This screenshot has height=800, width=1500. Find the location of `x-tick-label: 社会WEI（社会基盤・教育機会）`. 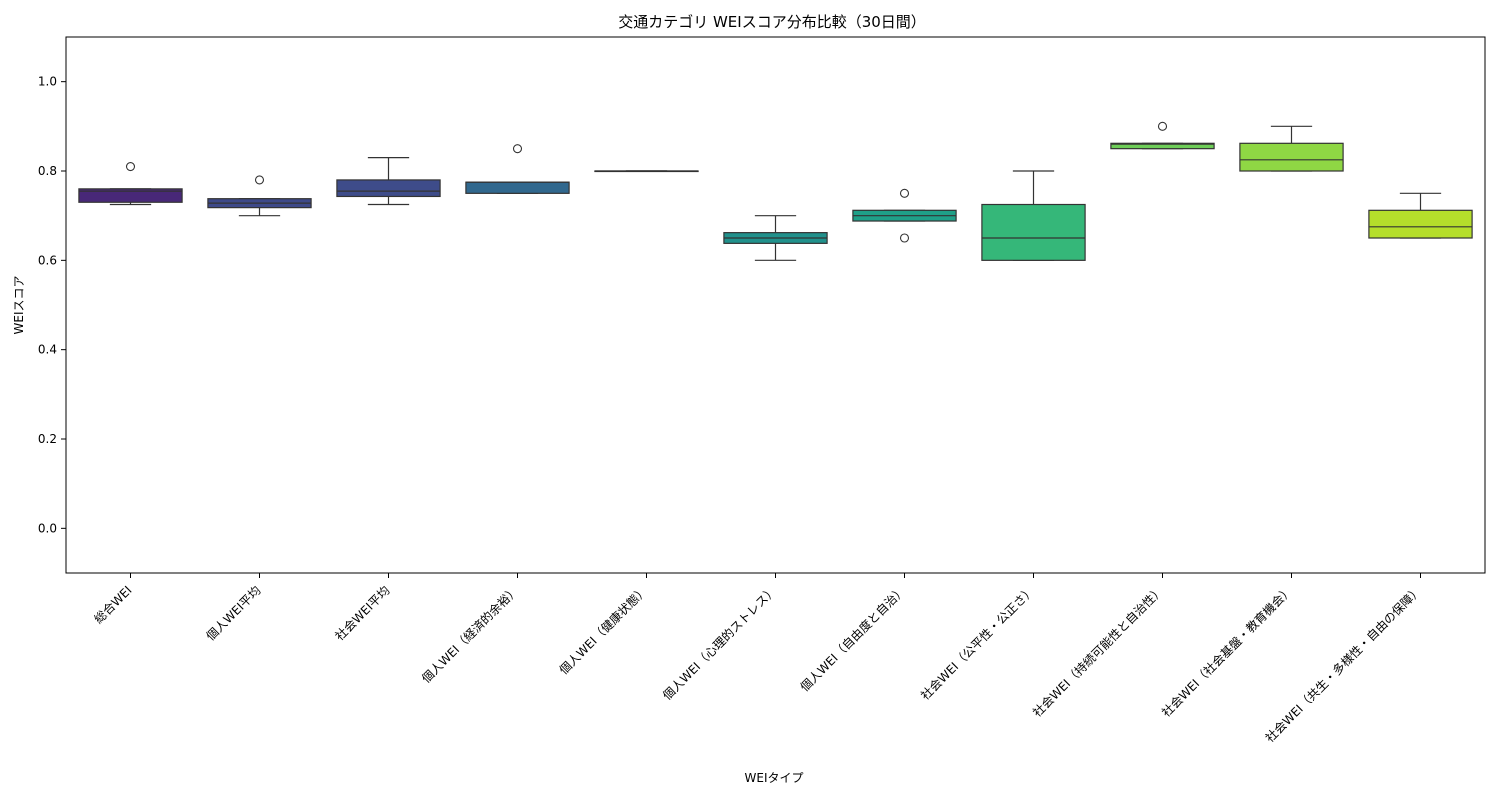

x-tick-label: 社会WEI（社会基盤・教育機会） is located at coordinates (1226, 651).